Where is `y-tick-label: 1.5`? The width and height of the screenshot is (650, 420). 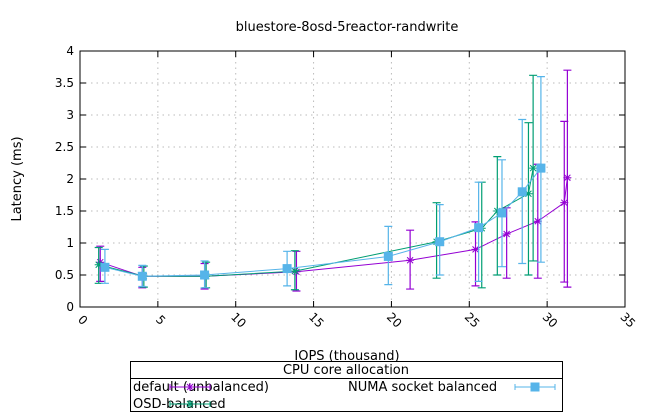
y-tick-label: 1.5 is located at coordinates (64, 211).